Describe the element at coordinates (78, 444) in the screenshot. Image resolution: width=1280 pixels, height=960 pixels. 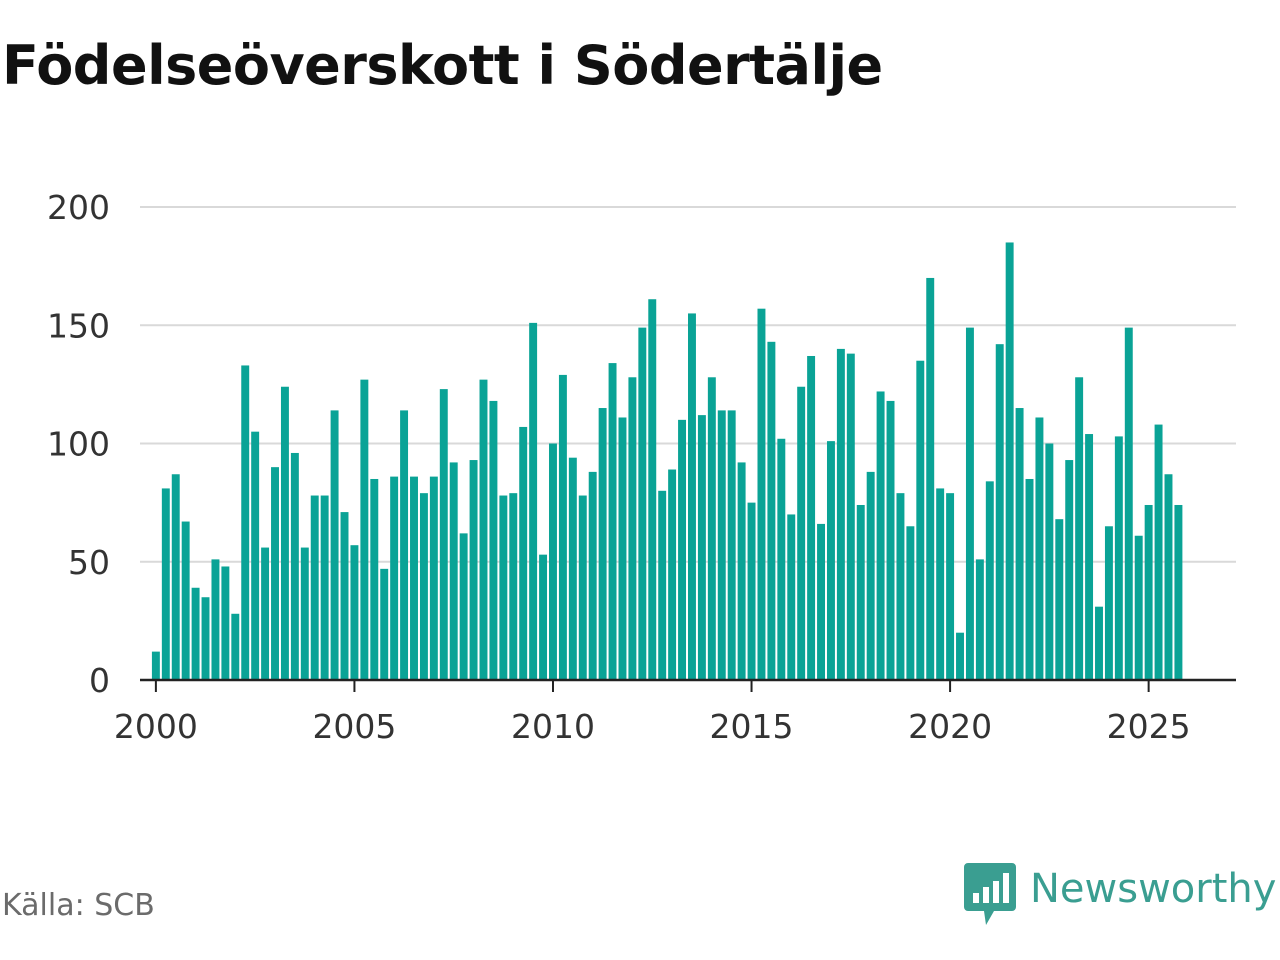
I see `y-tick-label: 100` at that location.